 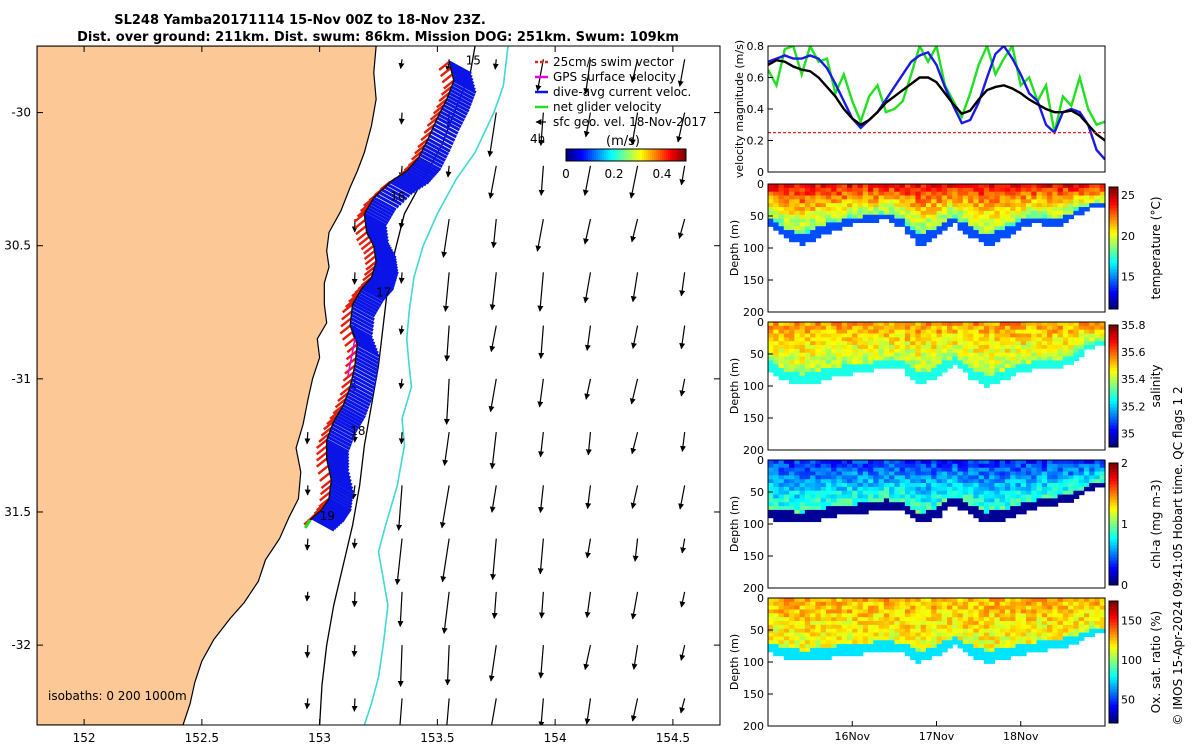 I want to click on section-colorbar-label: chl-a (mg m-3), so click(x=1156, y=523).